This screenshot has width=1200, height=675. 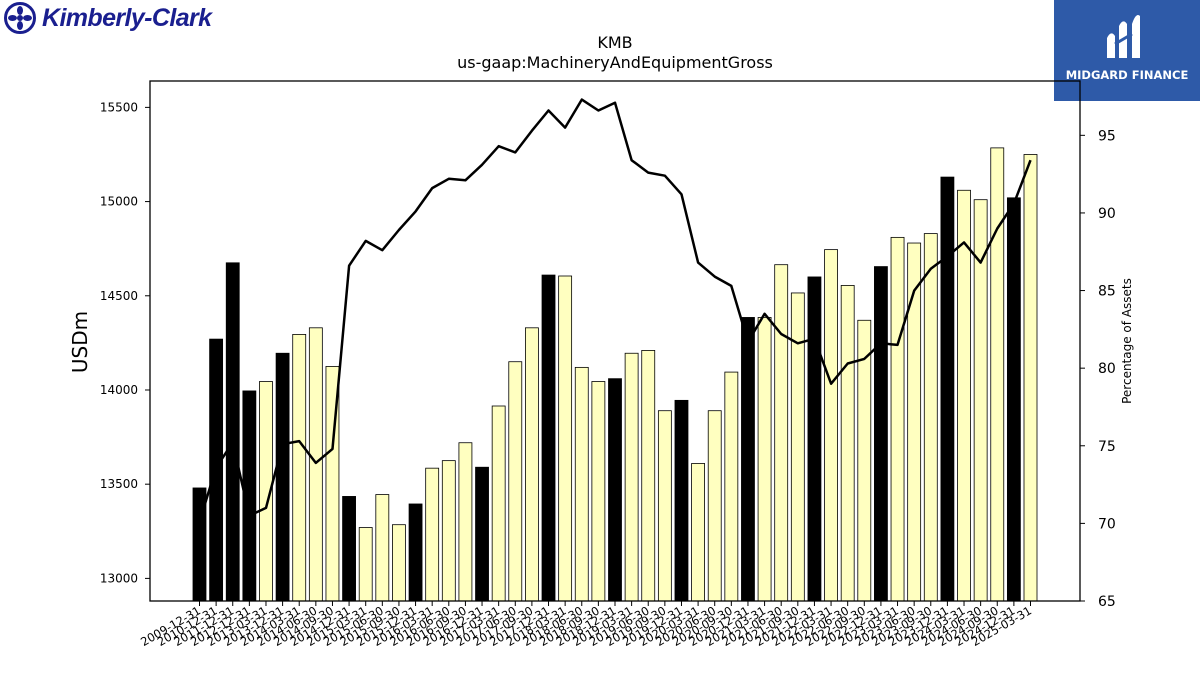 I want to click on company-logo-text: Kimberly-Clark, so click(x=127, y=17).